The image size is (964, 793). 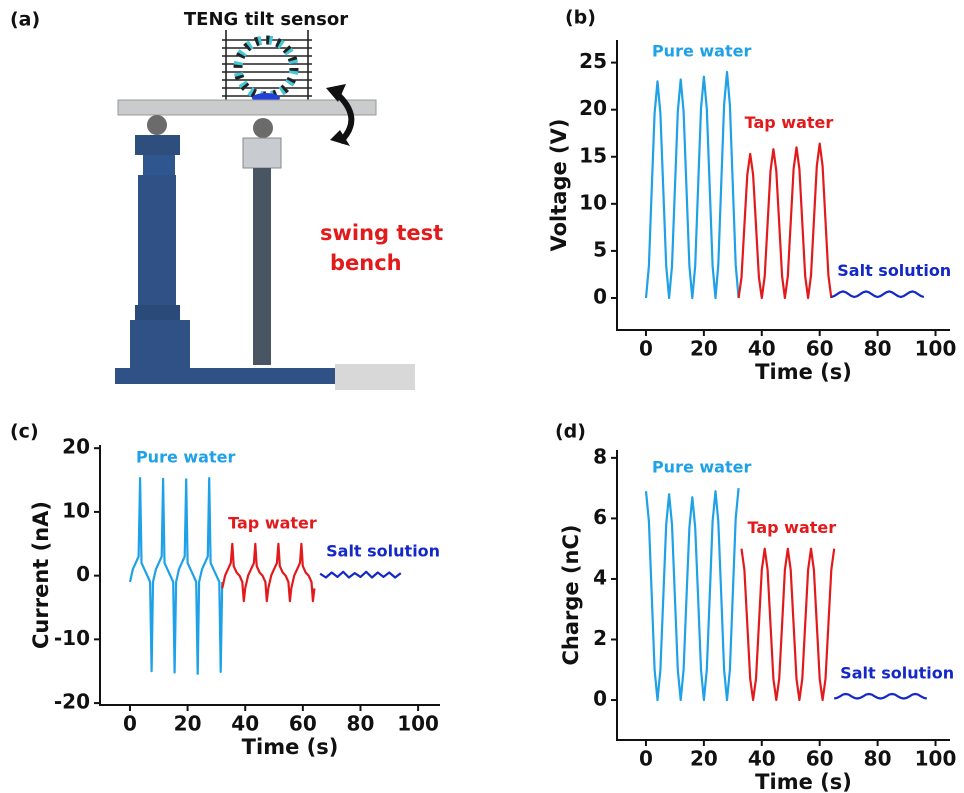 I want to click on annotation: swing test, so click(x=381, y=233).